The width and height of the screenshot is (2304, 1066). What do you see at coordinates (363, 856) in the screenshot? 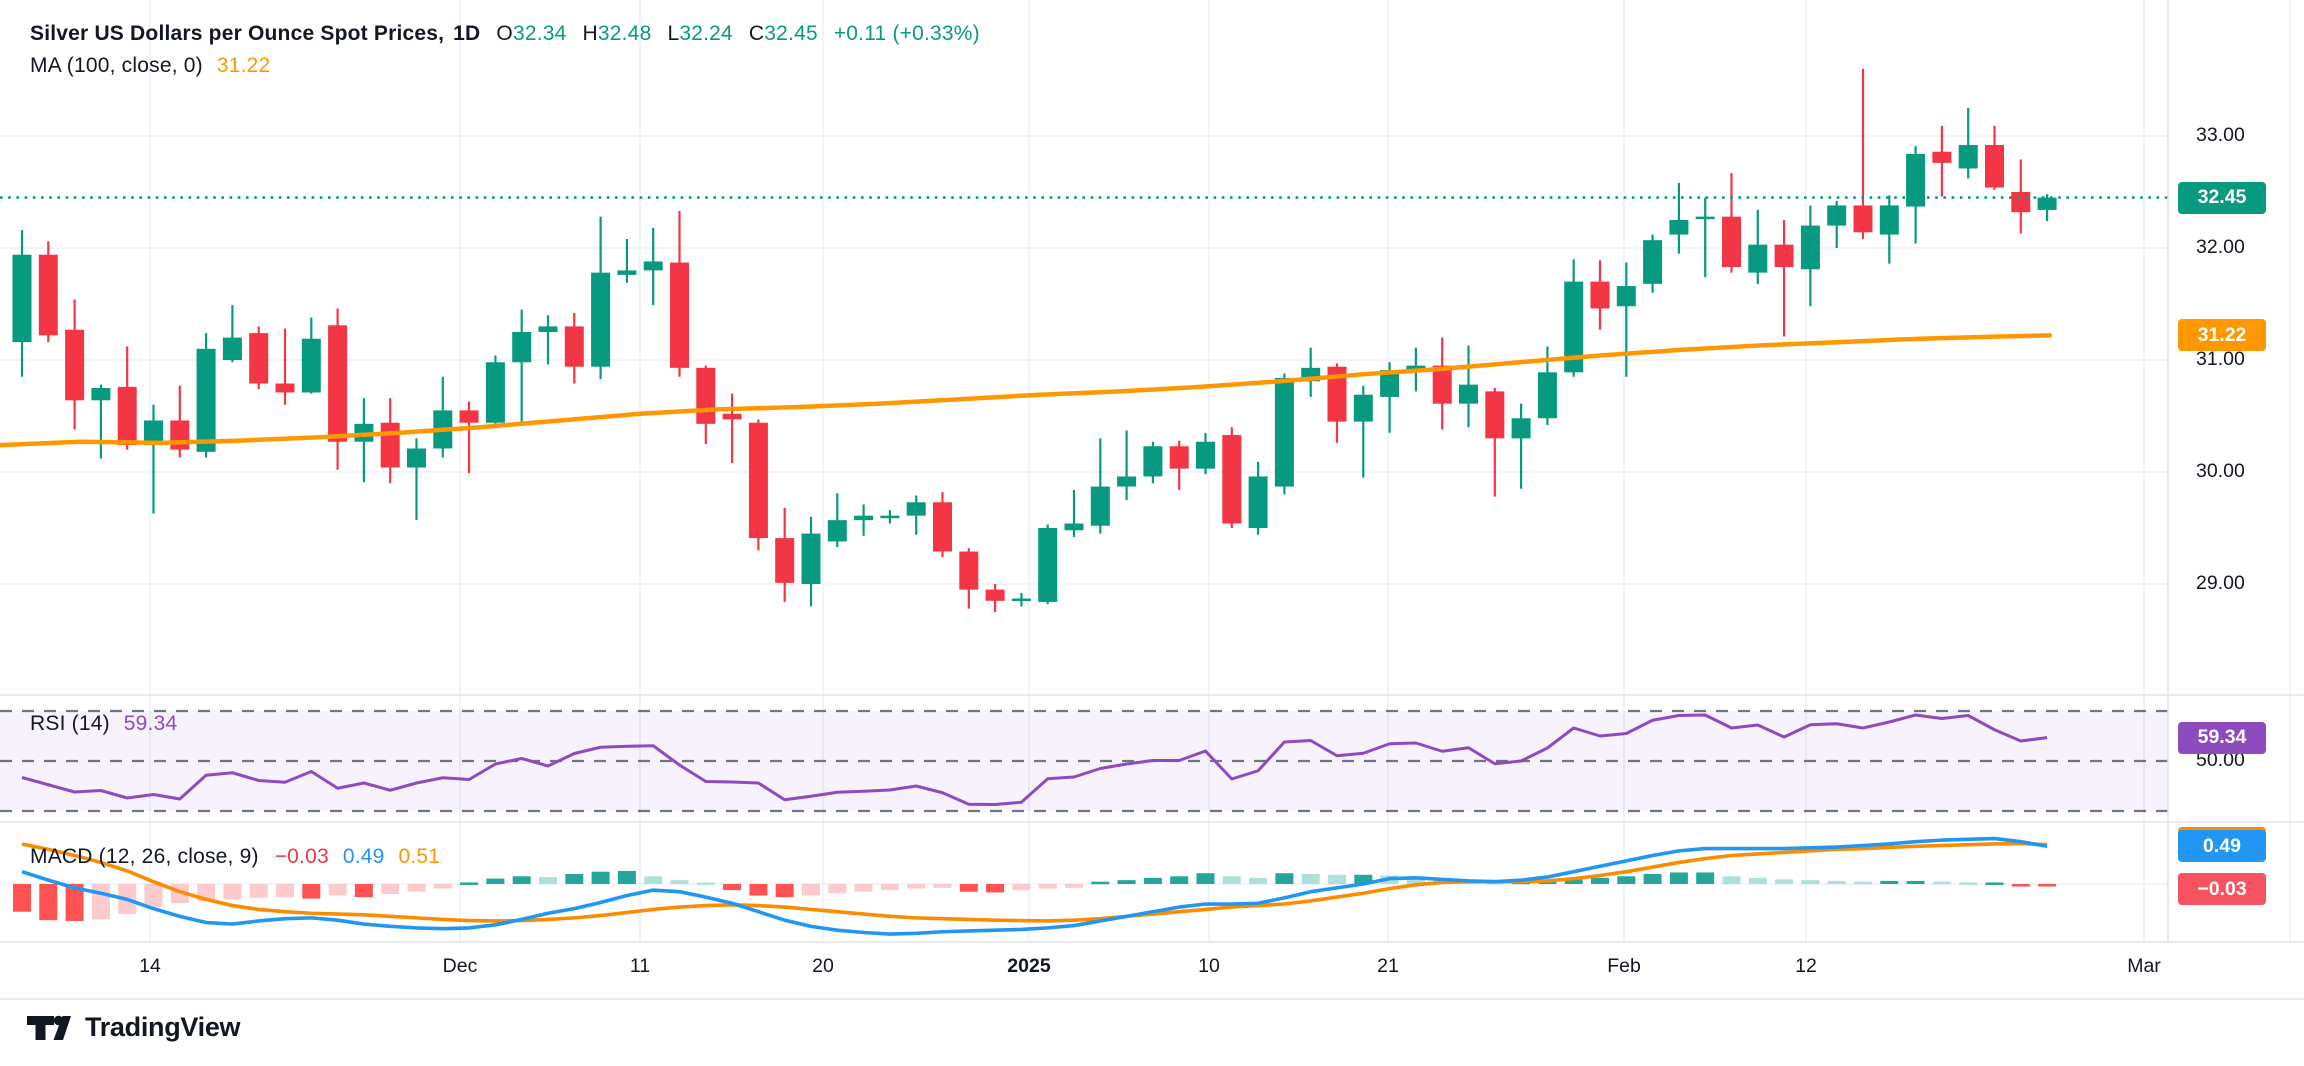
I see `macd-line-value: 0.49` at bounding box center [363, 856].